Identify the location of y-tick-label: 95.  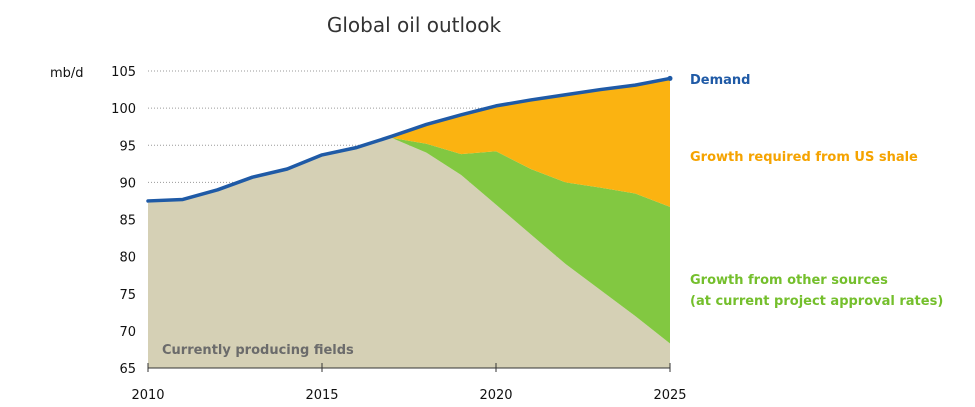
(127, 146).